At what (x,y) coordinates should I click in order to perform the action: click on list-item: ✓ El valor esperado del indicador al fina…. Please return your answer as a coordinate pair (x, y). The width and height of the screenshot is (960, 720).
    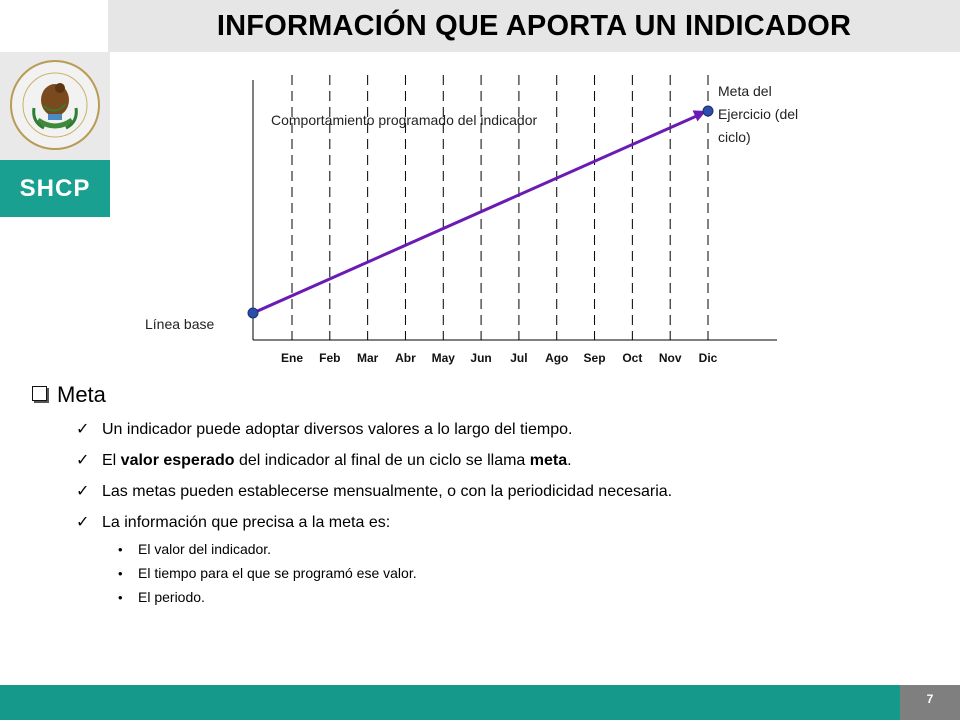
    Looking at the image, I should click on (324, 461).